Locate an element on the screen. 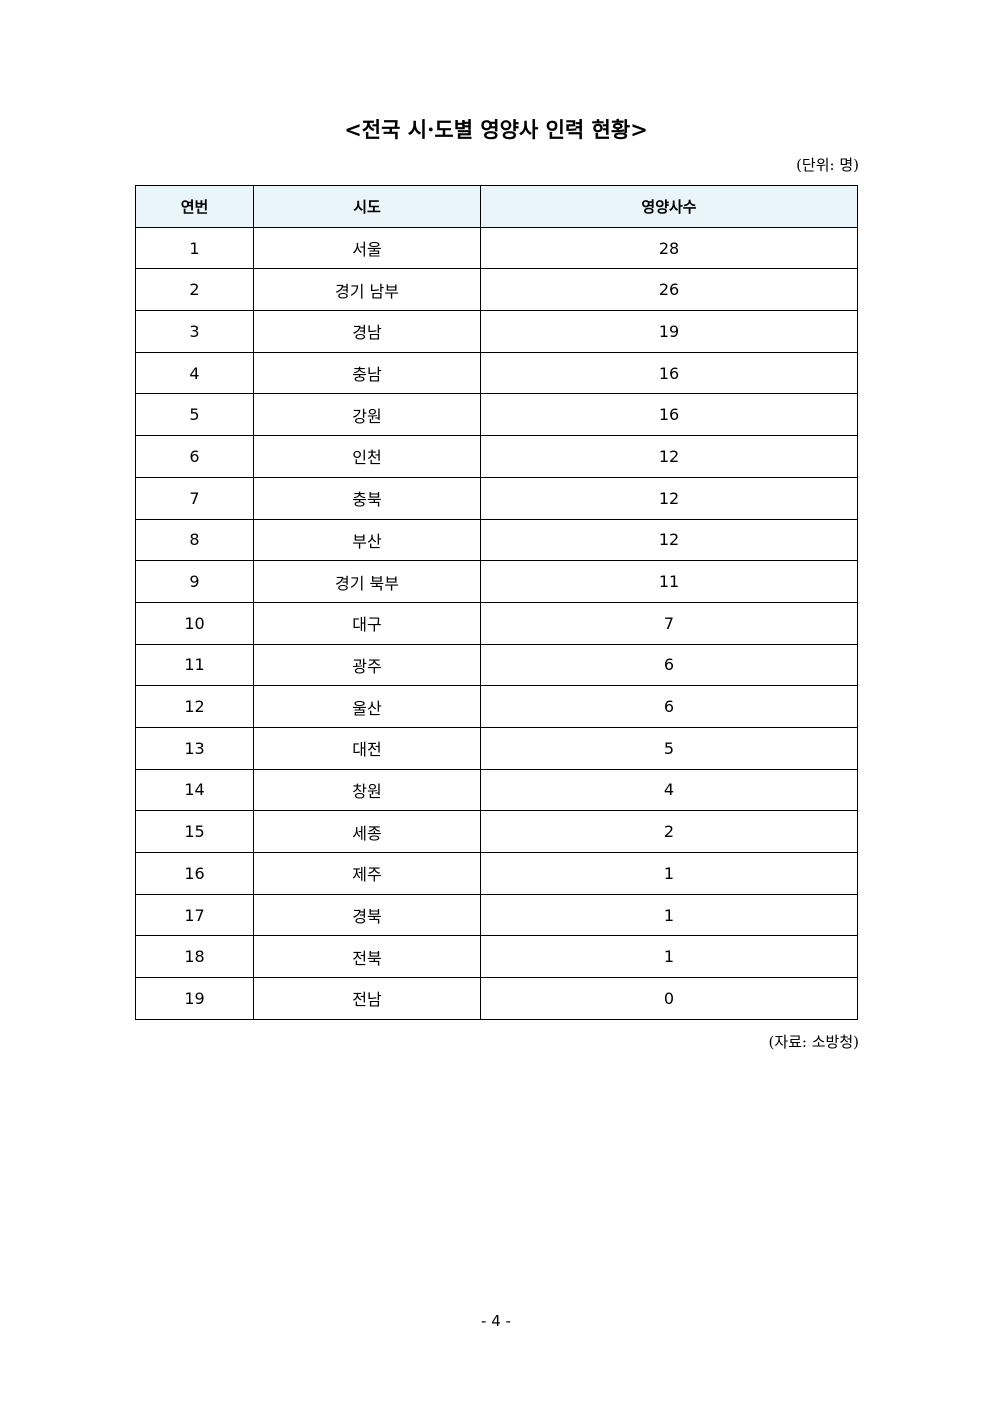 The height and width of the screenshot is (1403, 992). table-row: 2 경기 남부 26 is located at coordinates (496, 290).